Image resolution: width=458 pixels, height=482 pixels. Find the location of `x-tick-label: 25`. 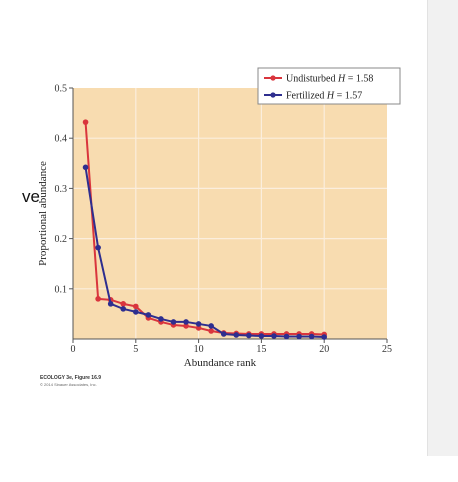

x-tick-label: 25 is located at coordinates (387, 349).